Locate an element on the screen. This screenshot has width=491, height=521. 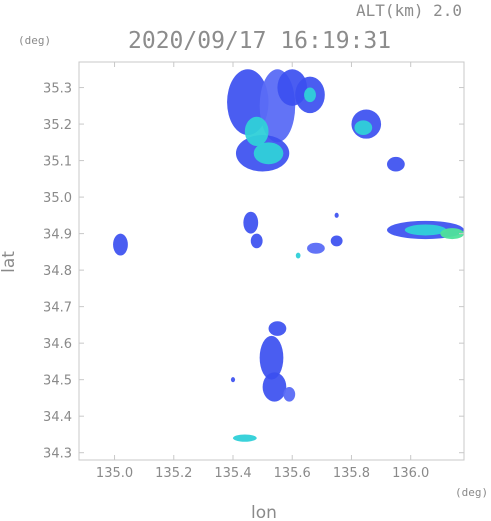
echo-cell-strong is located at coordinates (452, 234).